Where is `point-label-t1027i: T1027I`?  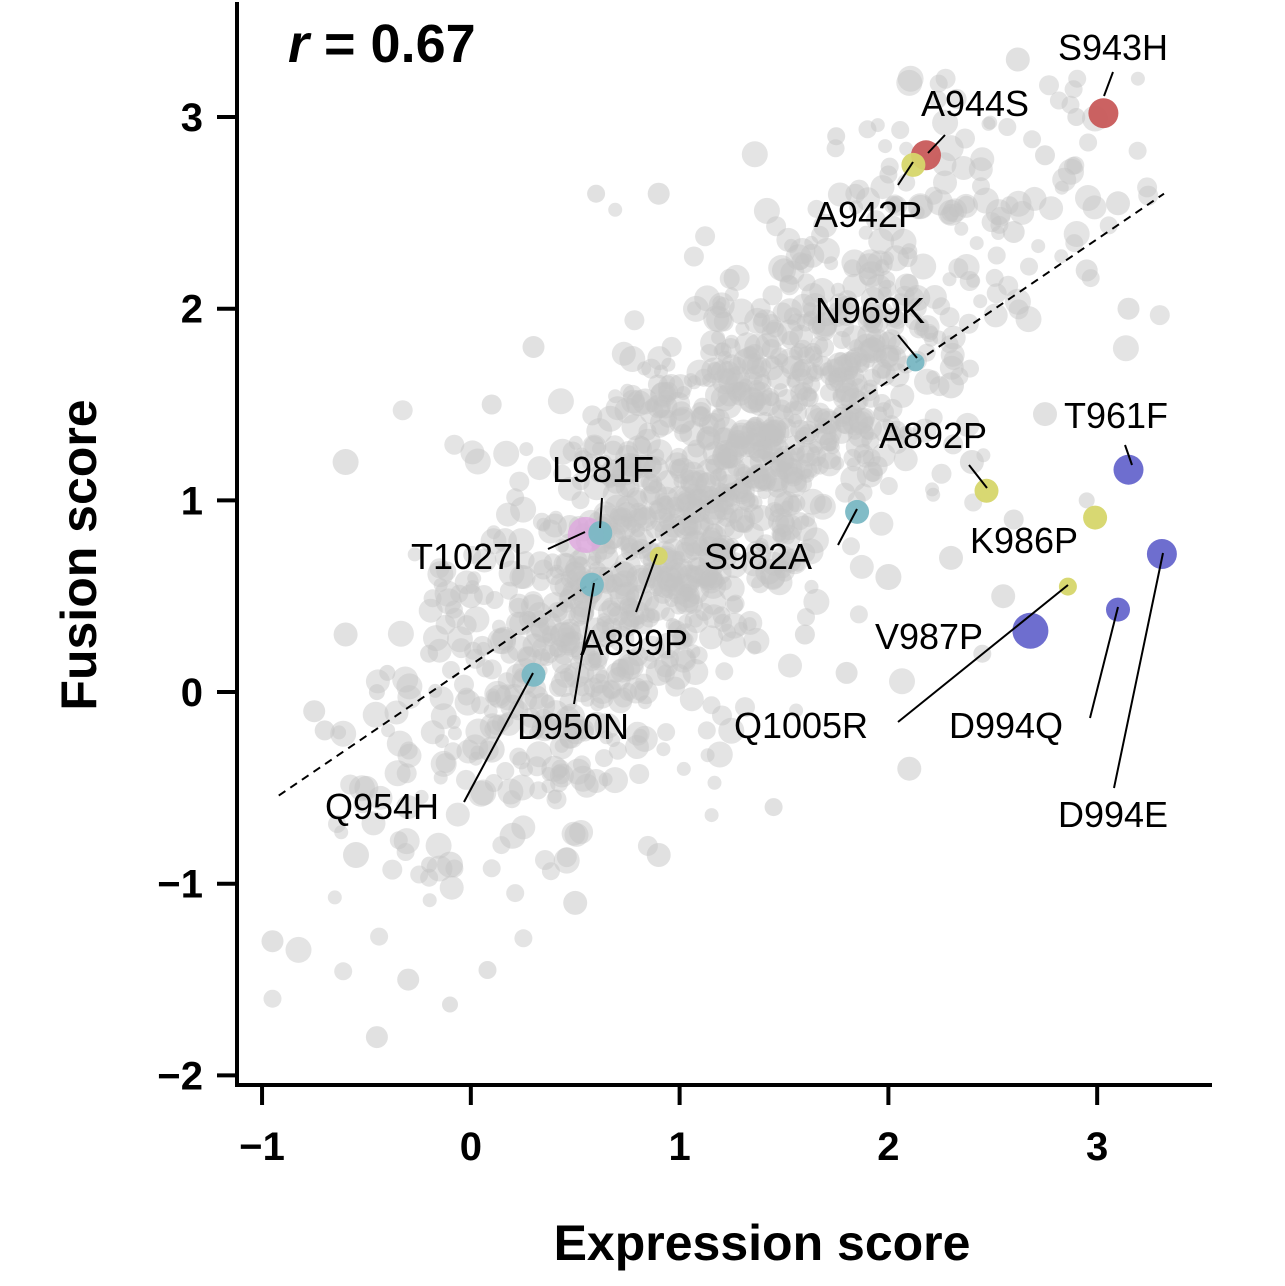
point-label-t1027i: T1027I is located at coordinates (467, 556).